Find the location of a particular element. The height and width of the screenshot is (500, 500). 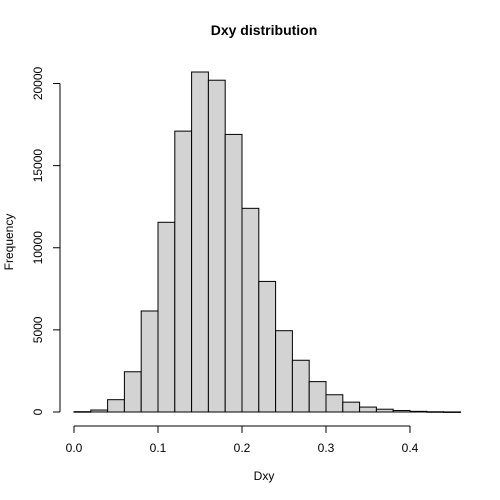

x-tick-label: 0.1 is located at coordinates (158, 448).